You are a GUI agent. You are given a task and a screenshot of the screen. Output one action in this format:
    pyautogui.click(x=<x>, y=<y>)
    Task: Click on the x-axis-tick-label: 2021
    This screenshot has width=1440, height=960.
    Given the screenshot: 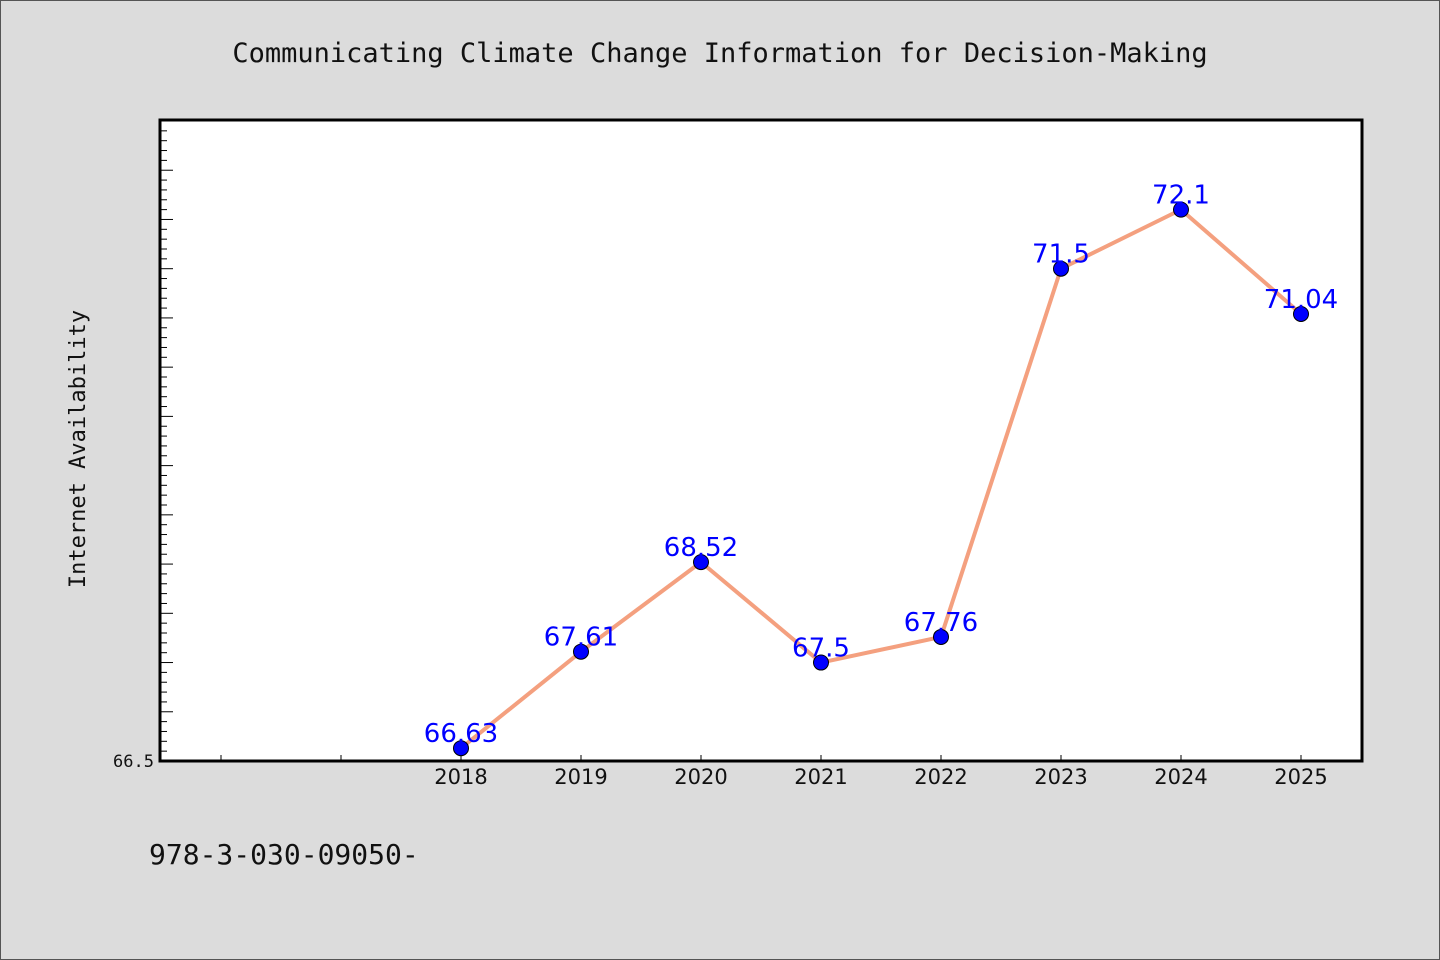 What is the action you would take?
    pyautogui.click(x=820, y=777)
    